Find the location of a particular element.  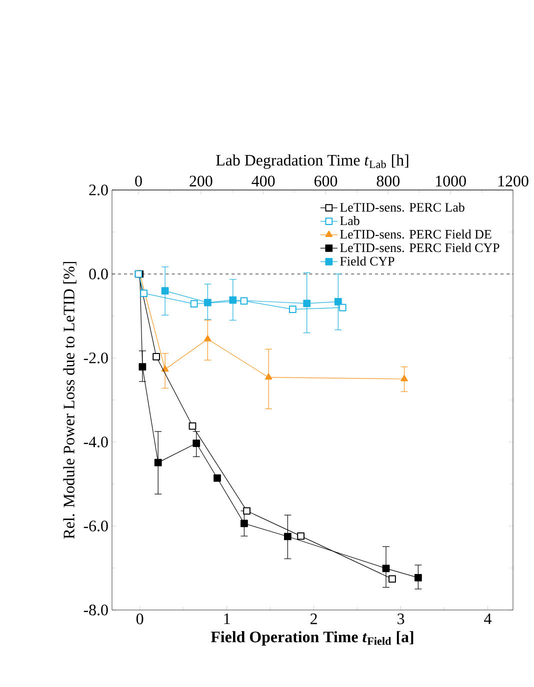

legend-label: Lab is located at coordinates (350, 221).